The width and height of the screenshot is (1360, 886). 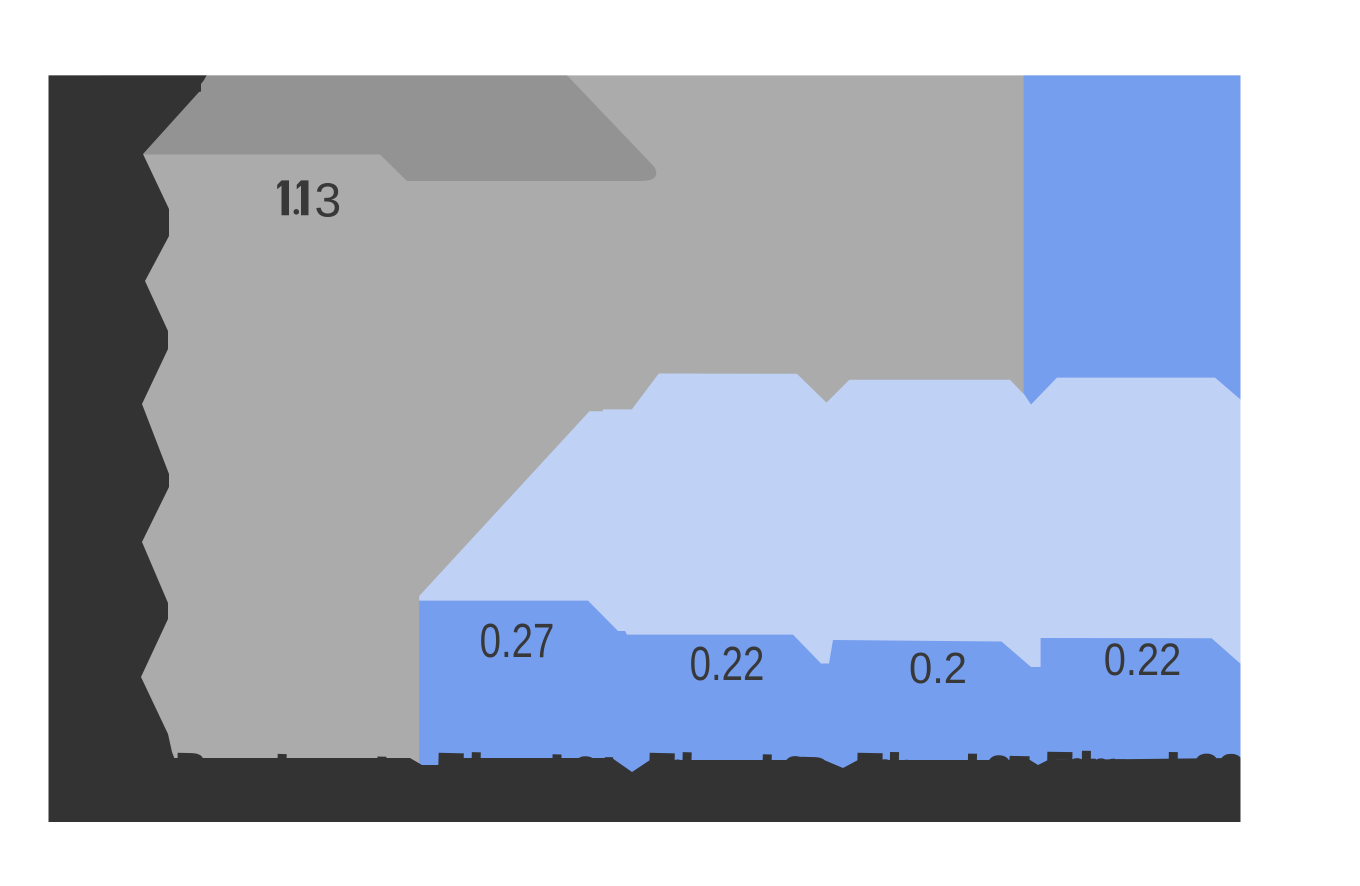 I want to click on svg-text: Edmunds 3B, so click(x=738, y=771).